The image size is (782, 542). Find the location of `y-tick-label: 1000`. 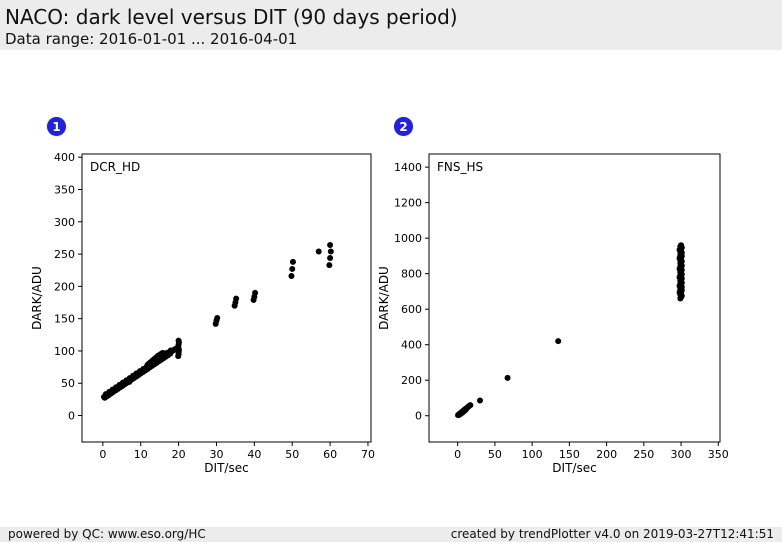

y-tick-label: 1000 is located at coordinates (408, 238).